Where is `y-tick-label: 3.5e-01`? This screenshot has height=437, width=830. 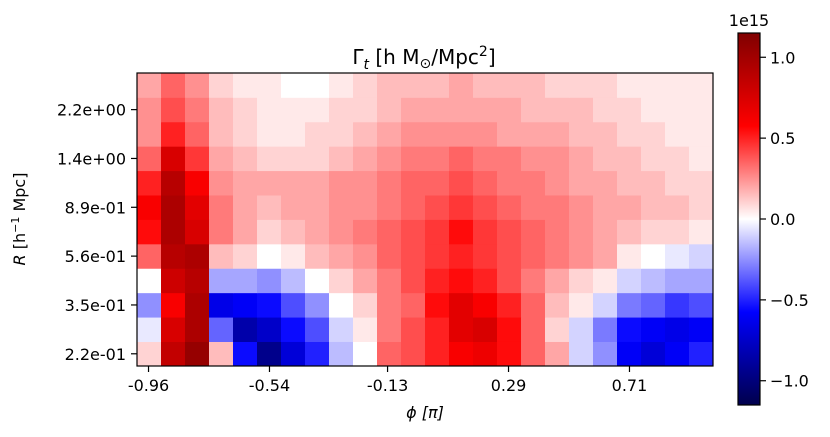 y-tick-label: 3.5e-01 is located at coordinates (95, 305).